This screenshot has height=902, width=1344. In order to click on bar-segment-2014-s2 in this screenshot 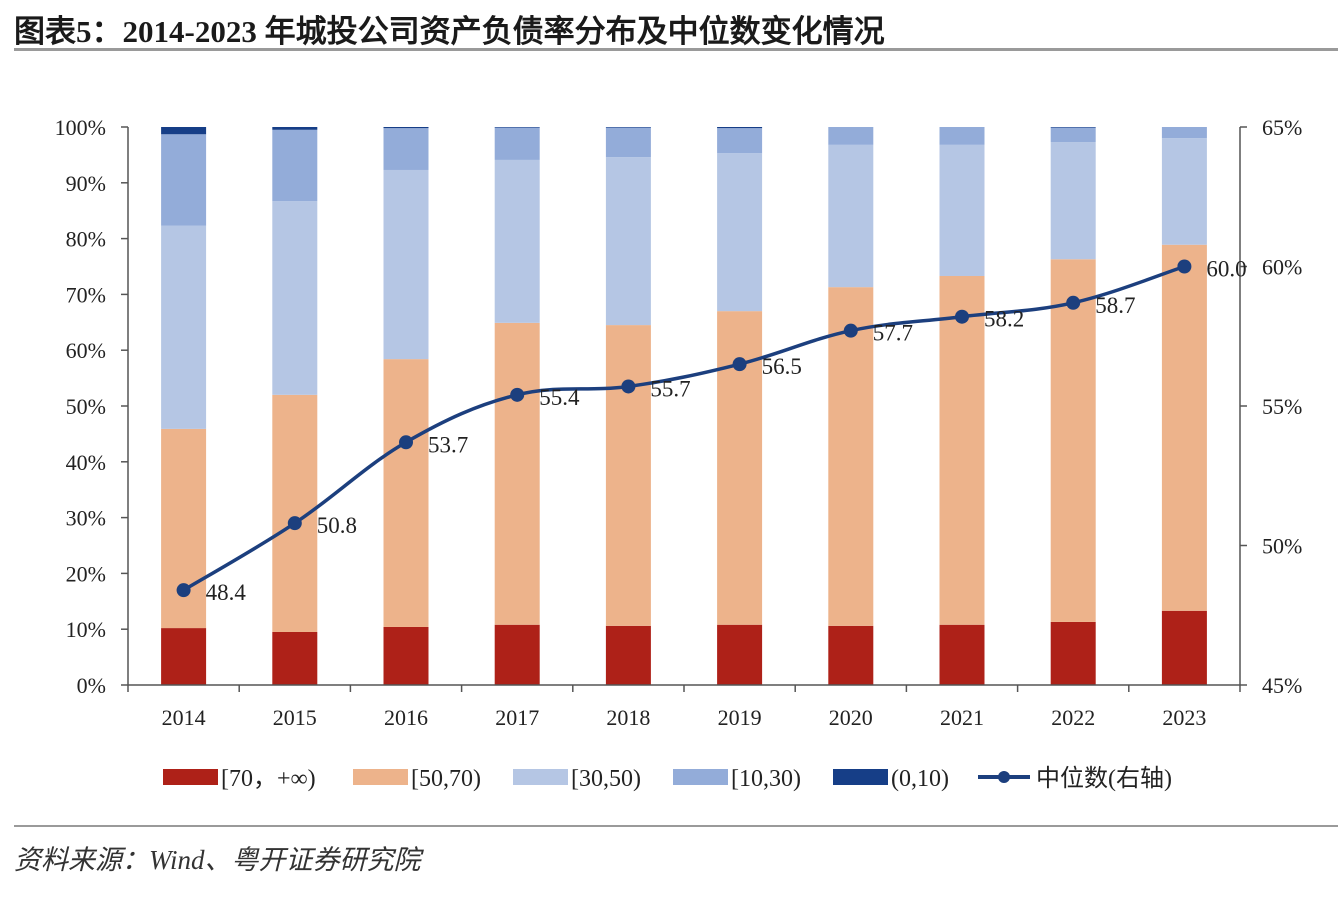, I will do `click(184, 327)`.